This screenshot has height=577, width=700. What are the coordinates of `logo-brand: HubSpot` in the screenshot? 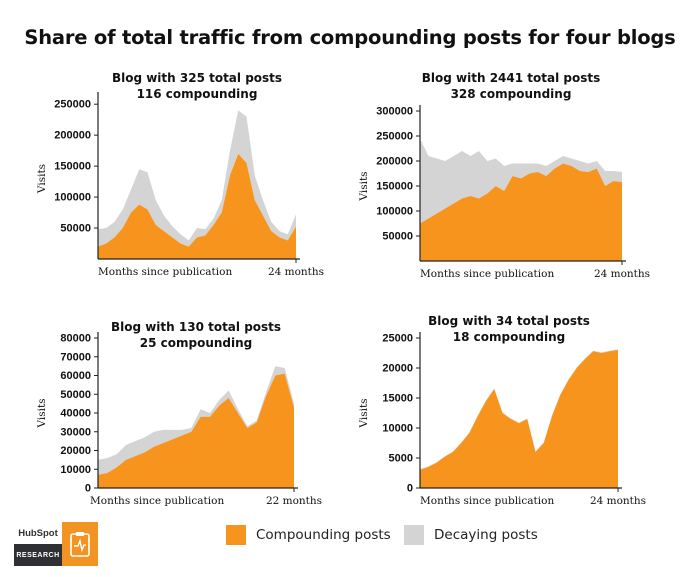 It's located at (38, 533).